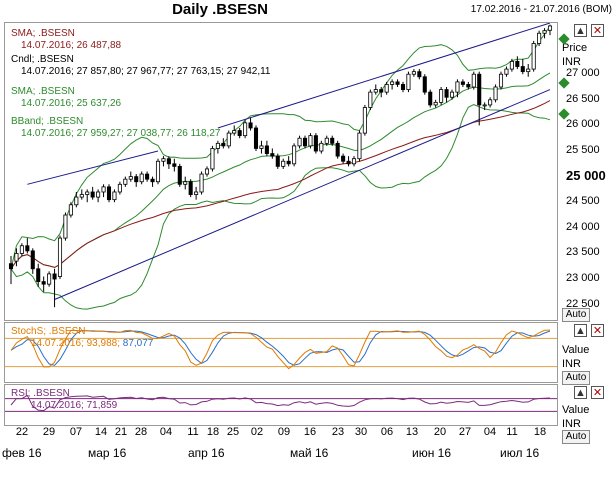 This screenshot has width=616, height=481. Describe the element at coordinates (48, 331) in the screenshot. I see `legend-stoch-label: StochS; .BSESN` at that location.